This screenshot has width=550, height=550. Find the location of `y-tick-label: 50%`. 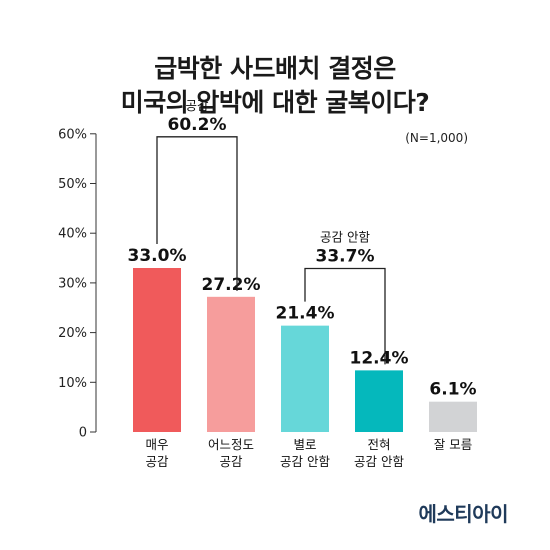

y-tick-label: 50% is located at coordinates (72, 184).